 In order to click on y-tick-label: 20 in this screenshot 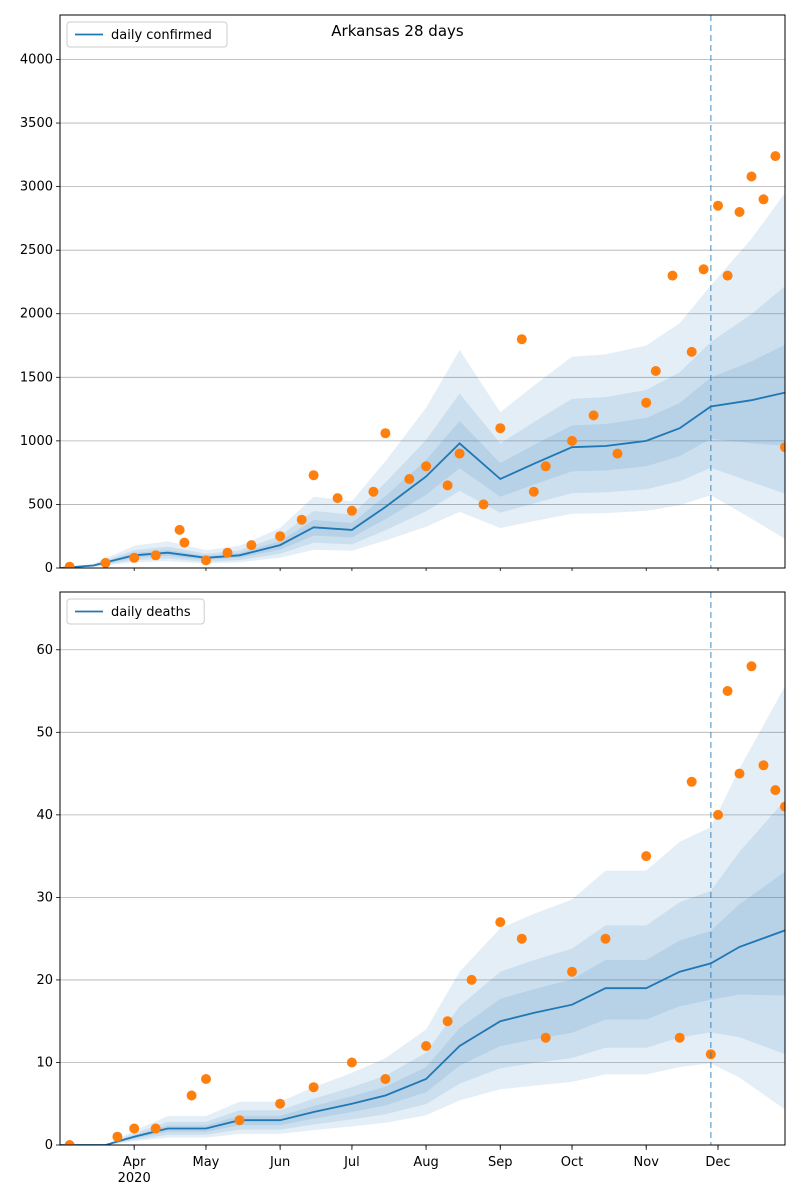, I will do `click(44, 980)`.